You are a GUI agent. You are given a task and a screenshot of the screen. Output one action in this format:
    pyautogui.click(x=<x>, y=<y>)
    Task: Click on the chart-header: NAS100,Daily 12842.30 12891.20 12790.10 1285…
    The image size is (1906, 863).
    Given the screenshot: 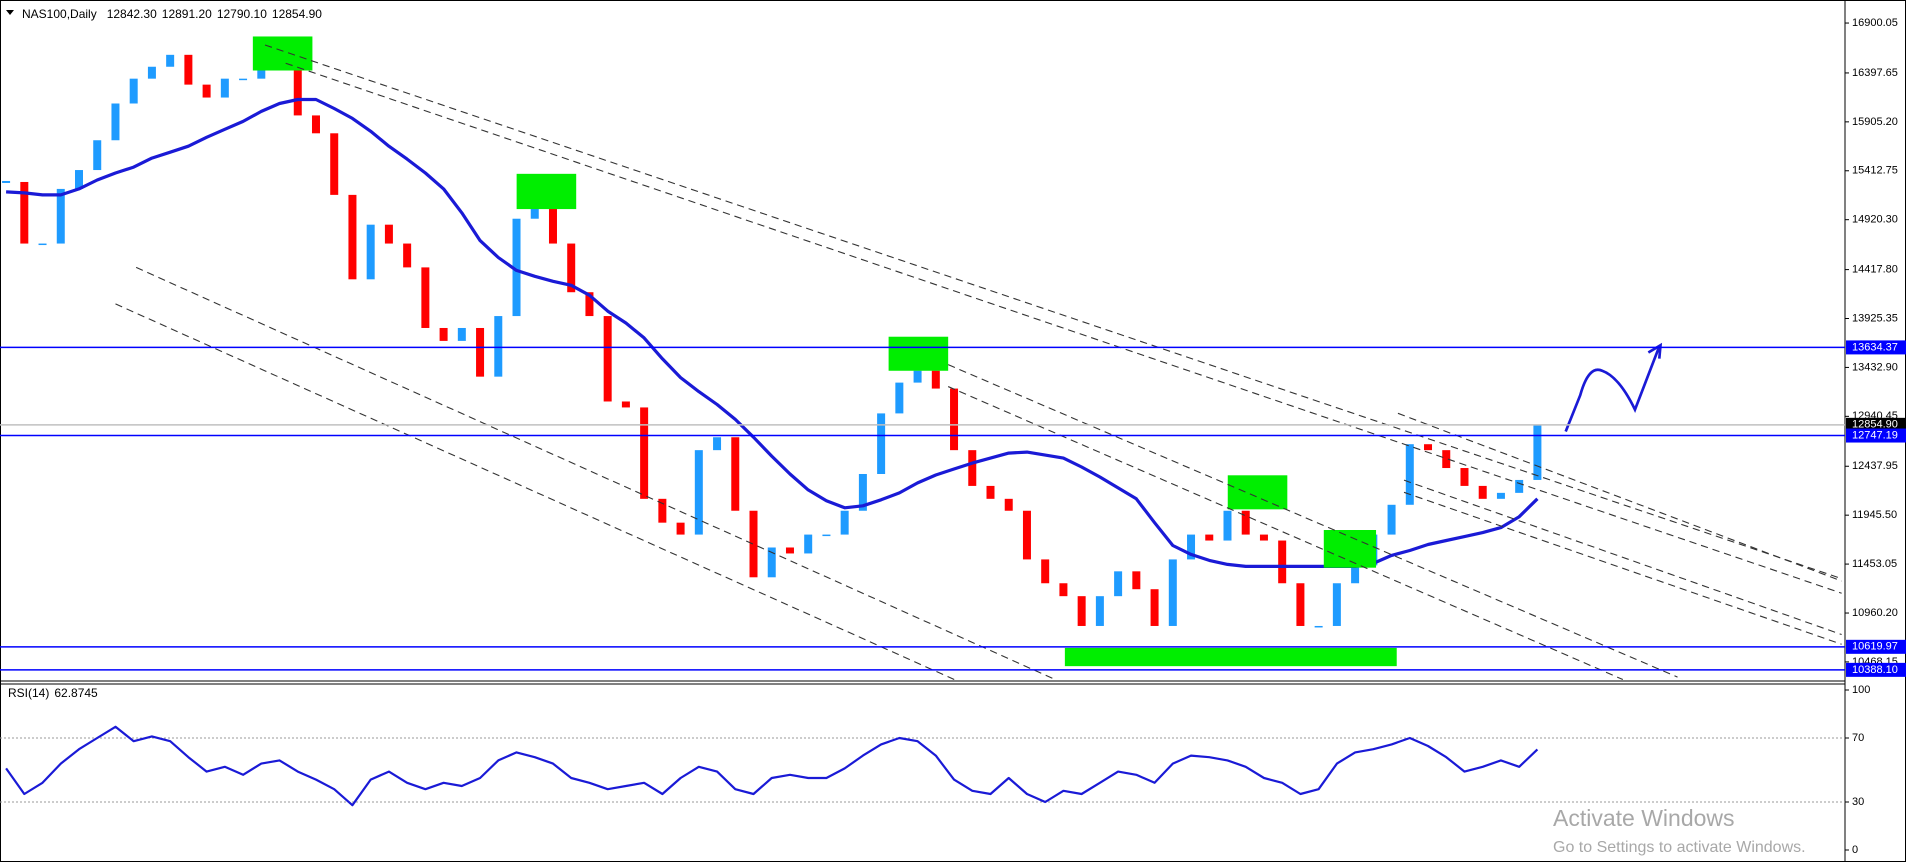 What is the action you would take?
    pyautogui.click(x=172, y=14)
    